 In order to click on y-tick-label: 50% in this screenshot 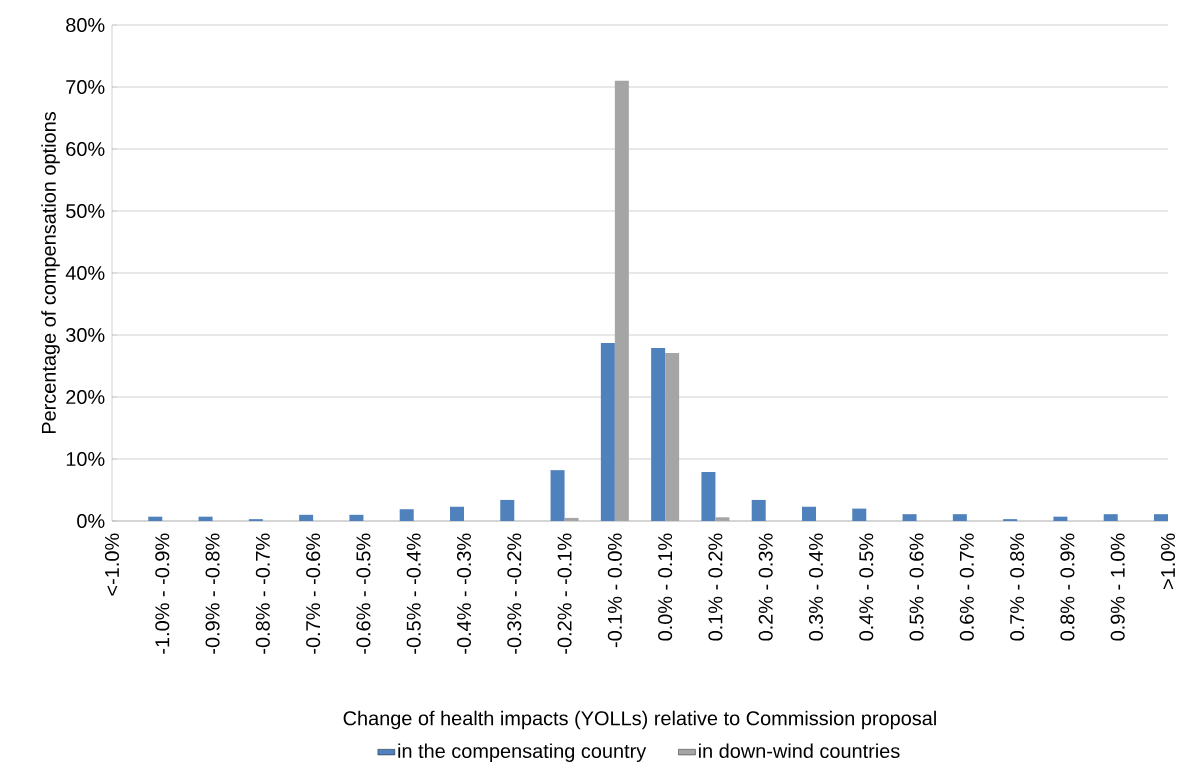, I will do `click(85, 211)`.